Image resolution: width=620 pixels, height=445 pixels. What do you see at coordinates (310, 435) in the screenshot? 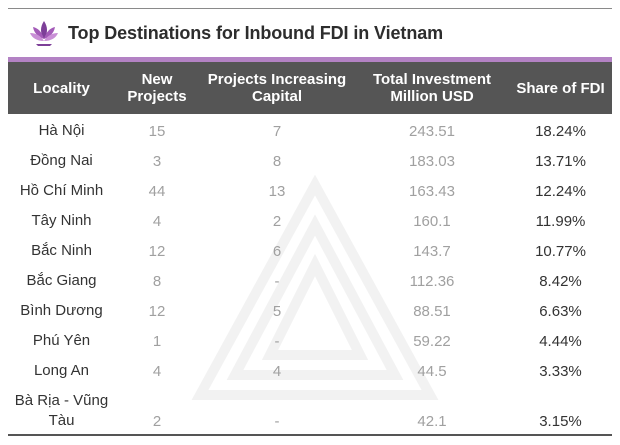
I see `bottom-divider` at bounding box center [310, 435].